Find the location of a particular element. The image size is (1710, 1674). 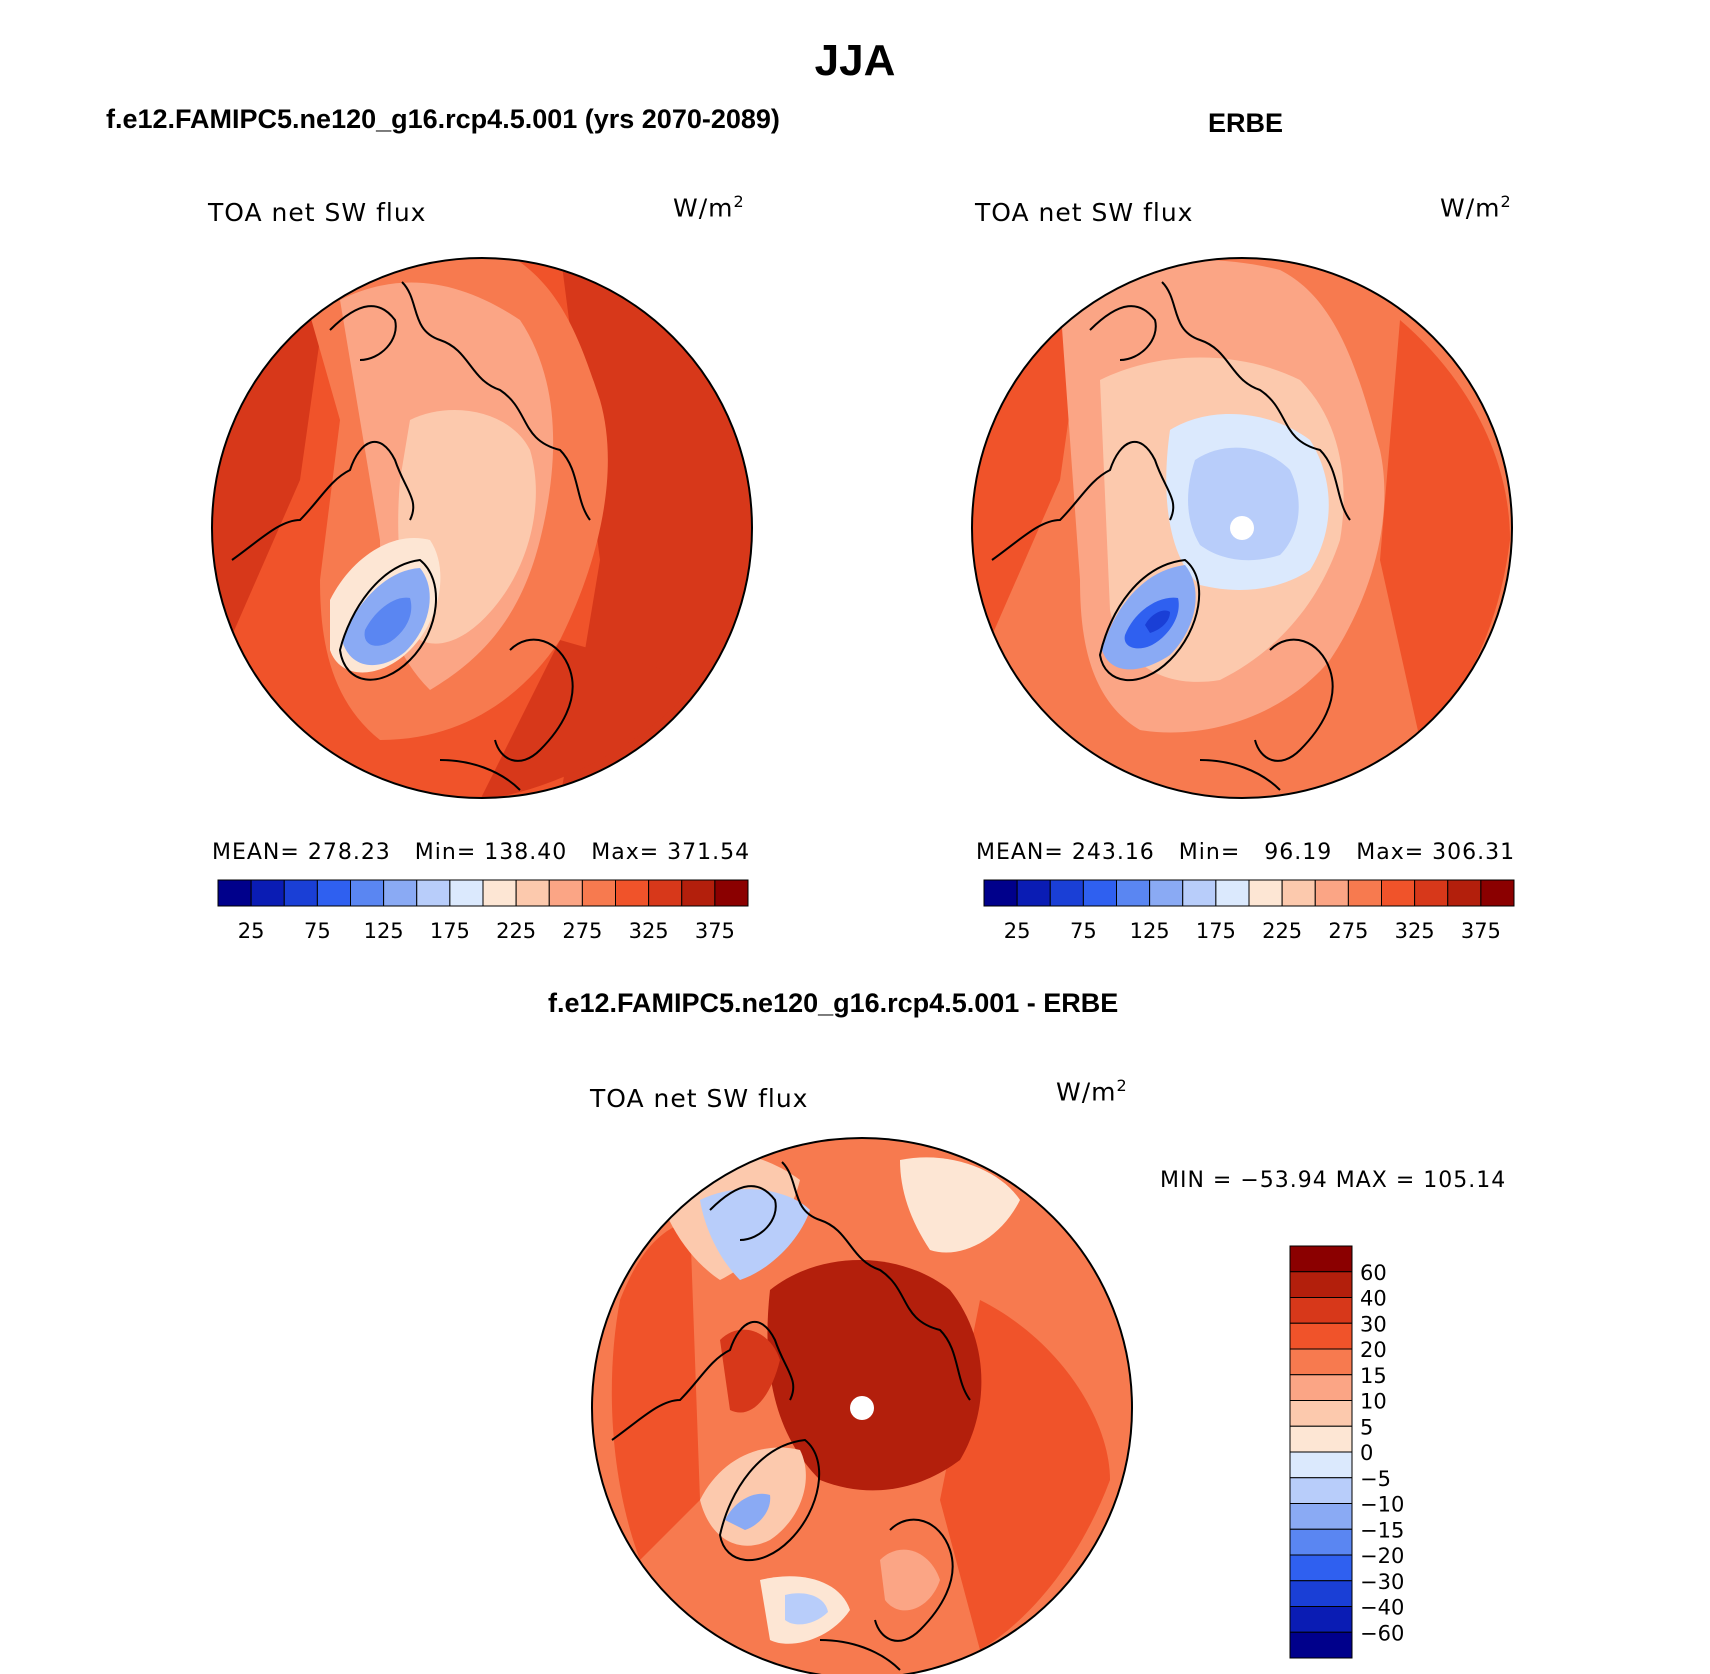

colorbar-tick-label: 15 is located at coordinates (1373, 1376).